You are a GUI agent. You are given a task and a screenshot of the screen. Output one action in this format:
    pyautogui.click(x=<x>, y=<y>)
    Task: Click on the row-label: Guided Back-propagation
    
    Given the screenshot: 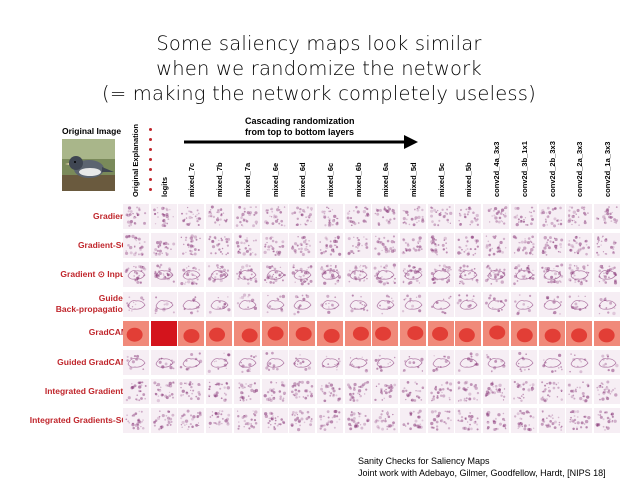 What is the action you would take?
    pyautogui.click(x=92, y=304)
    